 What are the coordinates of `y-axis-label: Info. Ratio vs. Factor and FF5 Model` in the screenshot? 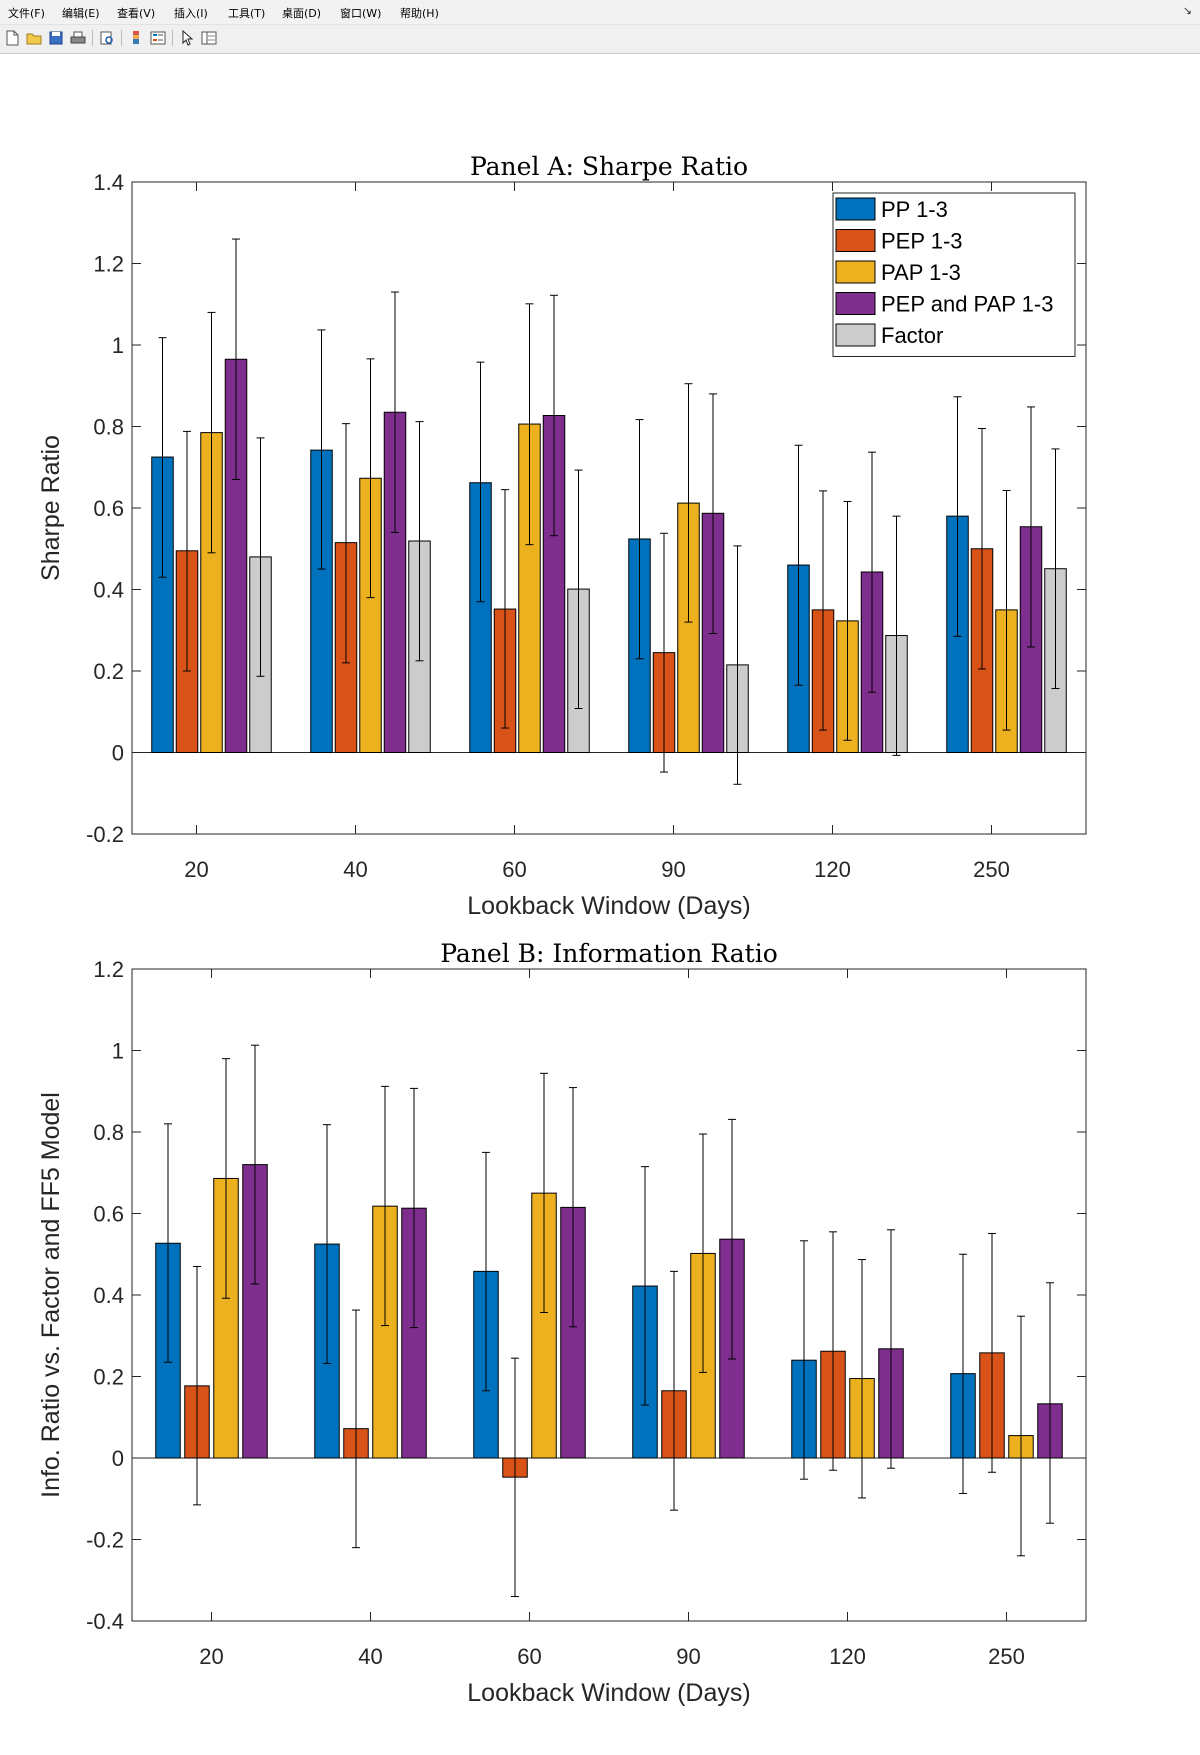 It's located at (51, 1295).